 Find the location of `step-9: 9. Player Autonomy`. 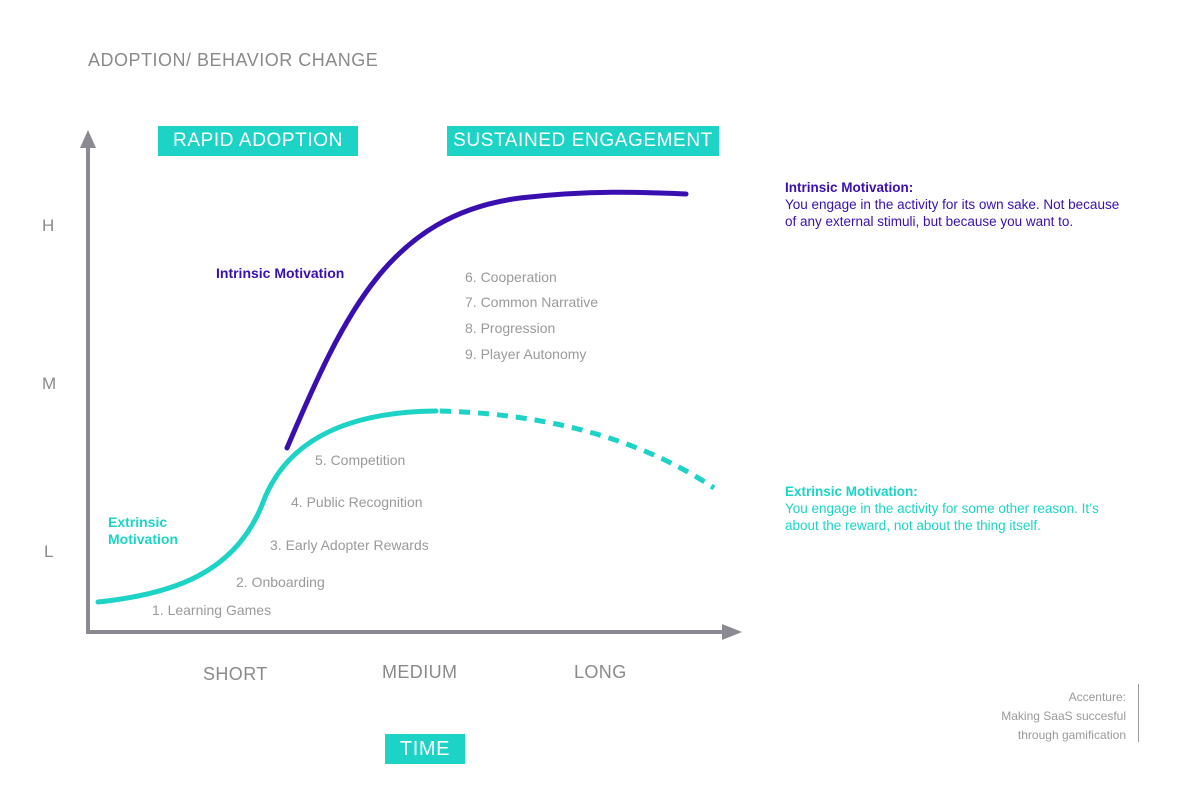

step-9: 9. Player Autonomy is located at coordinates (526, 354).